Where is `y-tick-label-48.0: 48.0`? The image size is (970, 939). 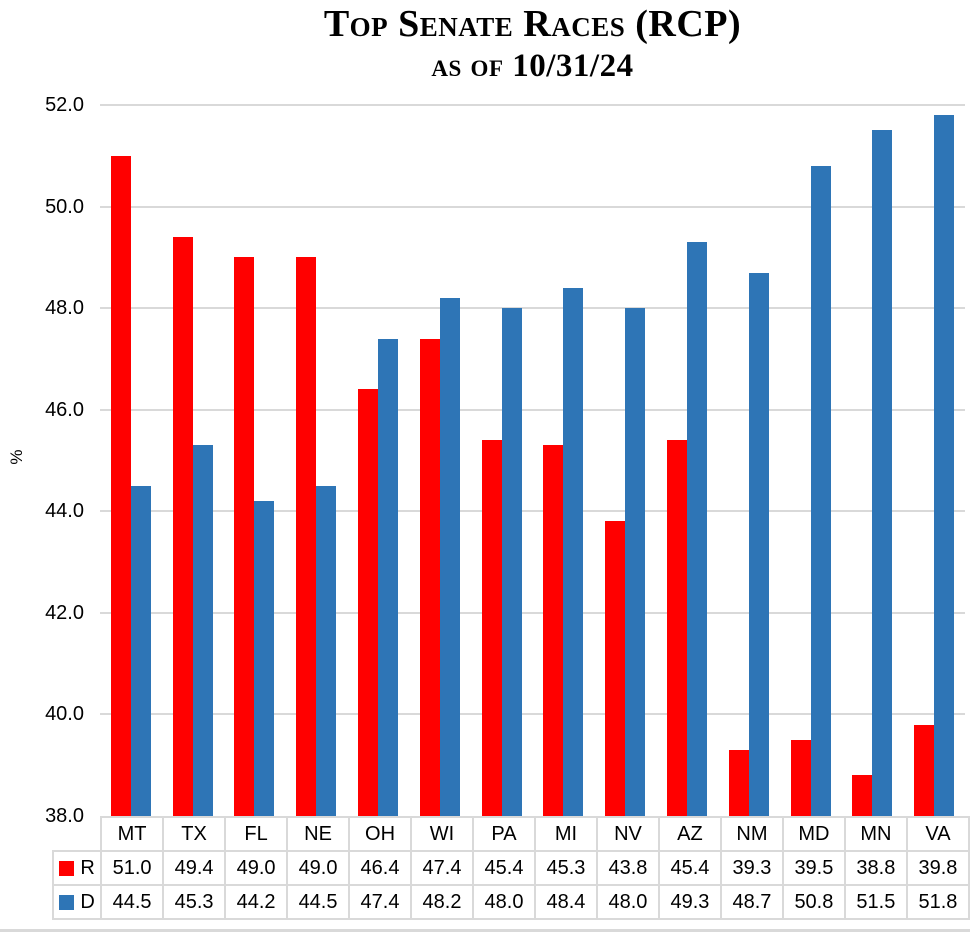 y-tick-label-48.0: 48.0 is located at coordinates (64, 308).